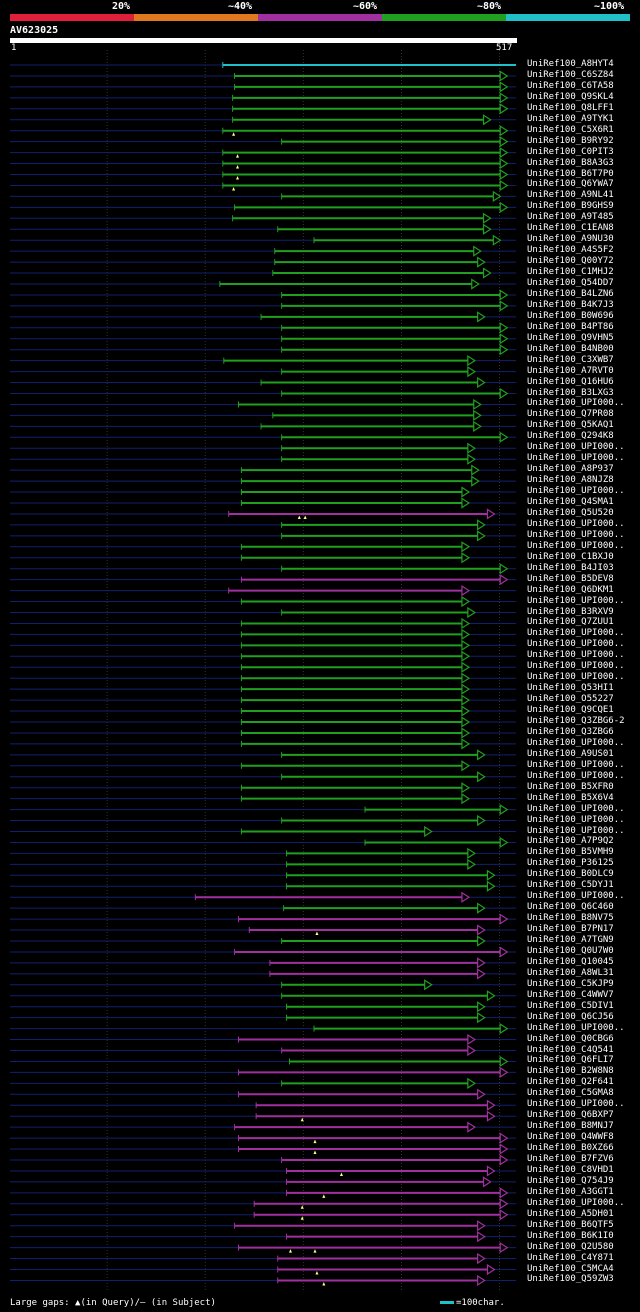  I want to click on hit-label: UniRef100_Q16HU6, so click(570, 381).